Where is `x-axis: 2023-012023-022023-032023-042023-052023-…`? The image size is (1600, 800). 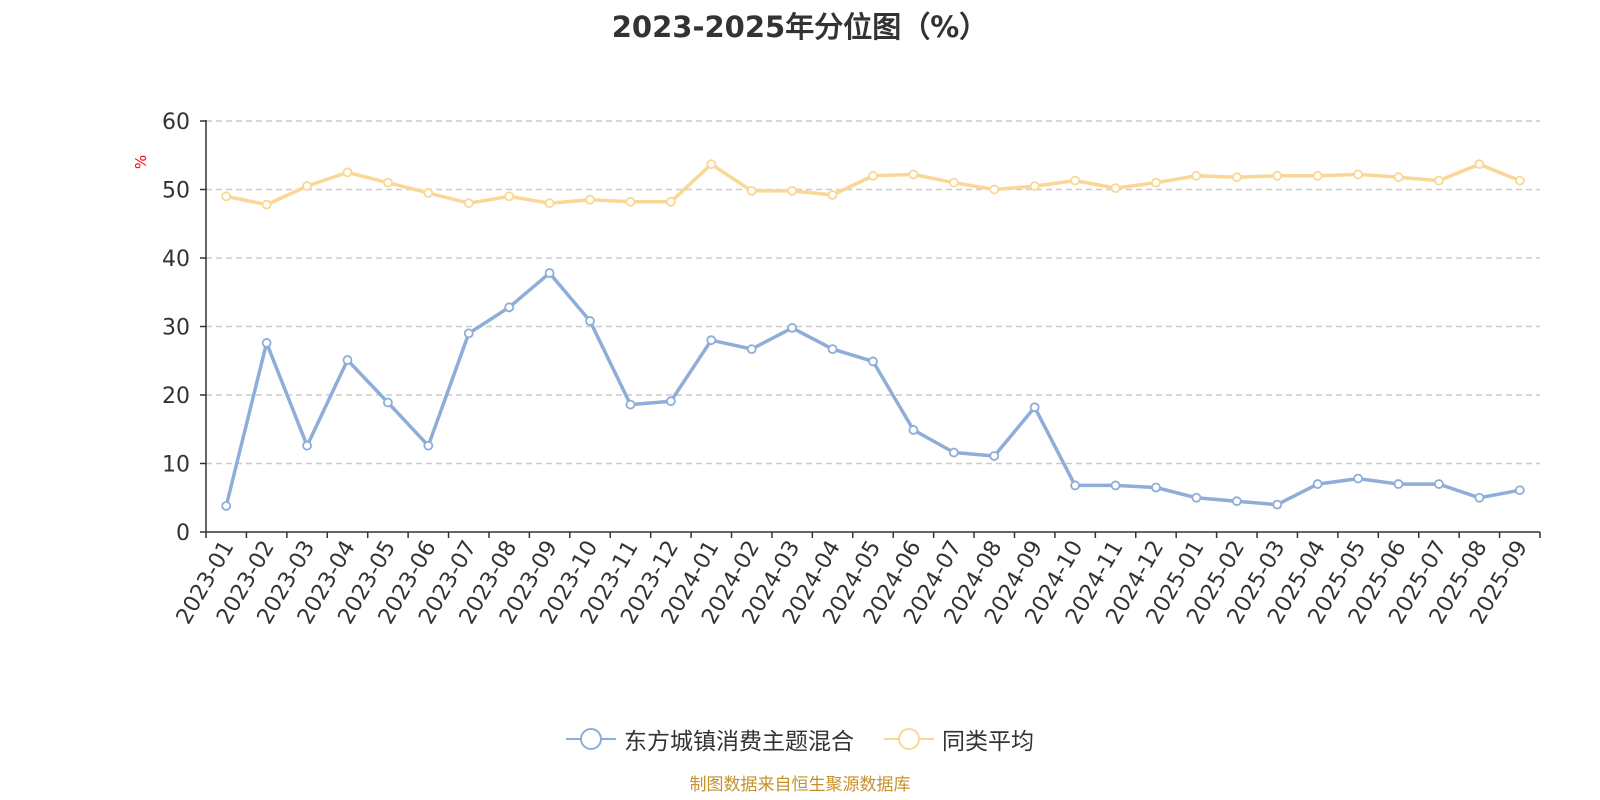 x-axis: 2023-012023-022023-032023-042023-052023-… is located at coordinates (856, 580).